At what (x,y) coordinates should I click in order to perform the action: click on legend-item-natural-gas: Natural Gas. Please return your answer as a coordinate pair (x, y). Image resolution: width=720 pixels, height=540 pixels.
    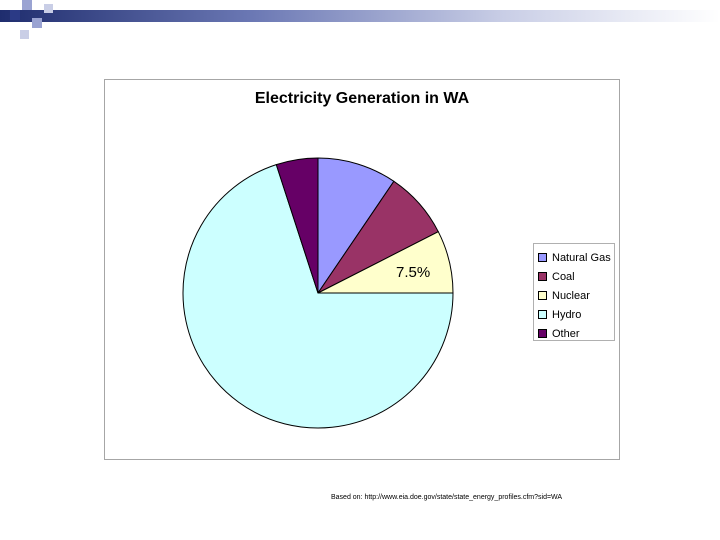
    Looking at the image, I should click on (576, 257).